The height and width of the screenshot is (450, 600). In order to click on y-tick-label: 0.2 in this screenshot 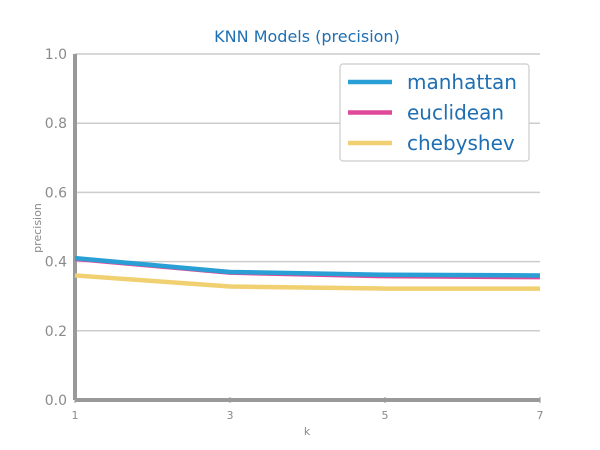, I will do `click(56, 332)`.